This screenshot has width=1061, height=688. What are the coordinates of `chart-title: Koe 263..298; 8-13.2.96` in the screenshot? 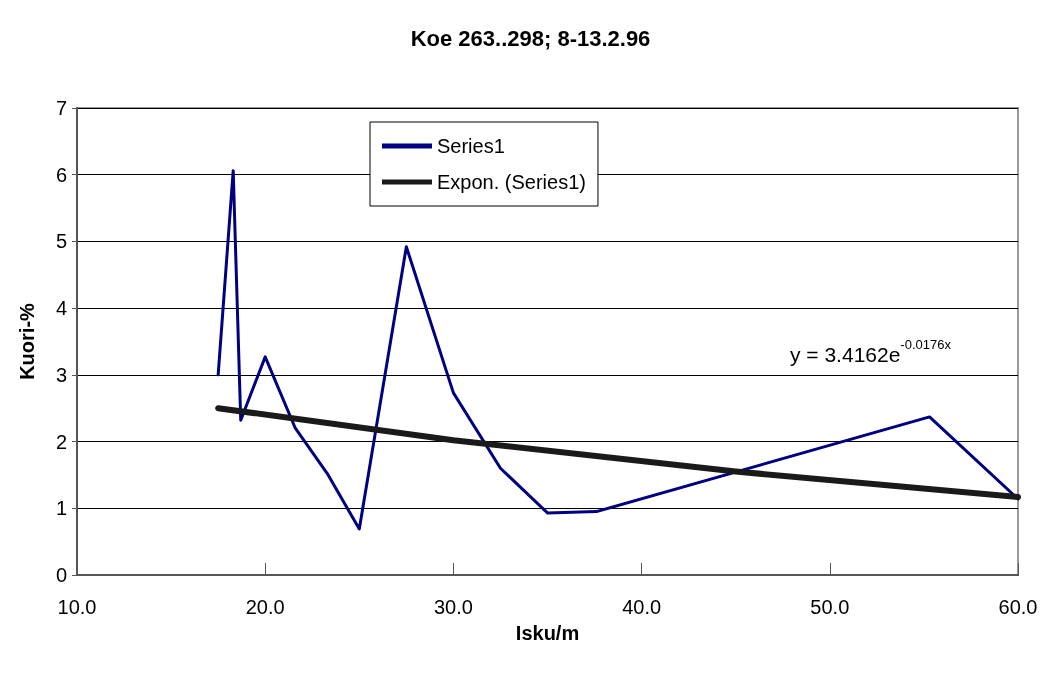 It's located at (530, 38).